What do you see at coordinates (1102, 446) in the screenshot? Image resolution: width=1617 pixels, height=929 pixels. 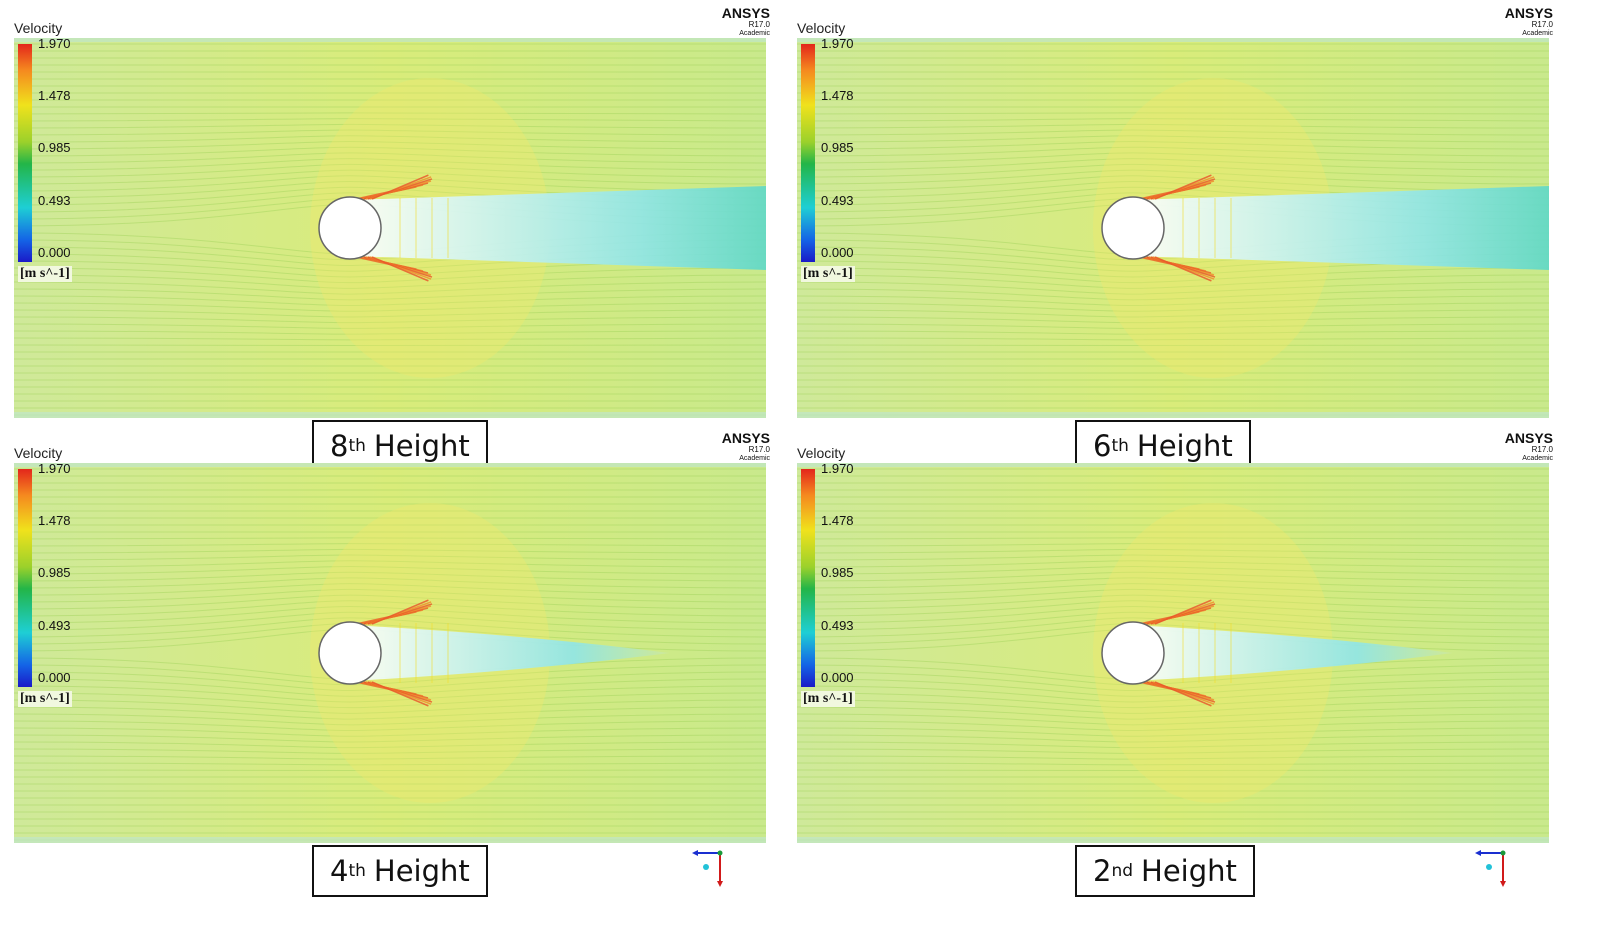 I see `height-number: 6` at bounding box center [1102, 446].